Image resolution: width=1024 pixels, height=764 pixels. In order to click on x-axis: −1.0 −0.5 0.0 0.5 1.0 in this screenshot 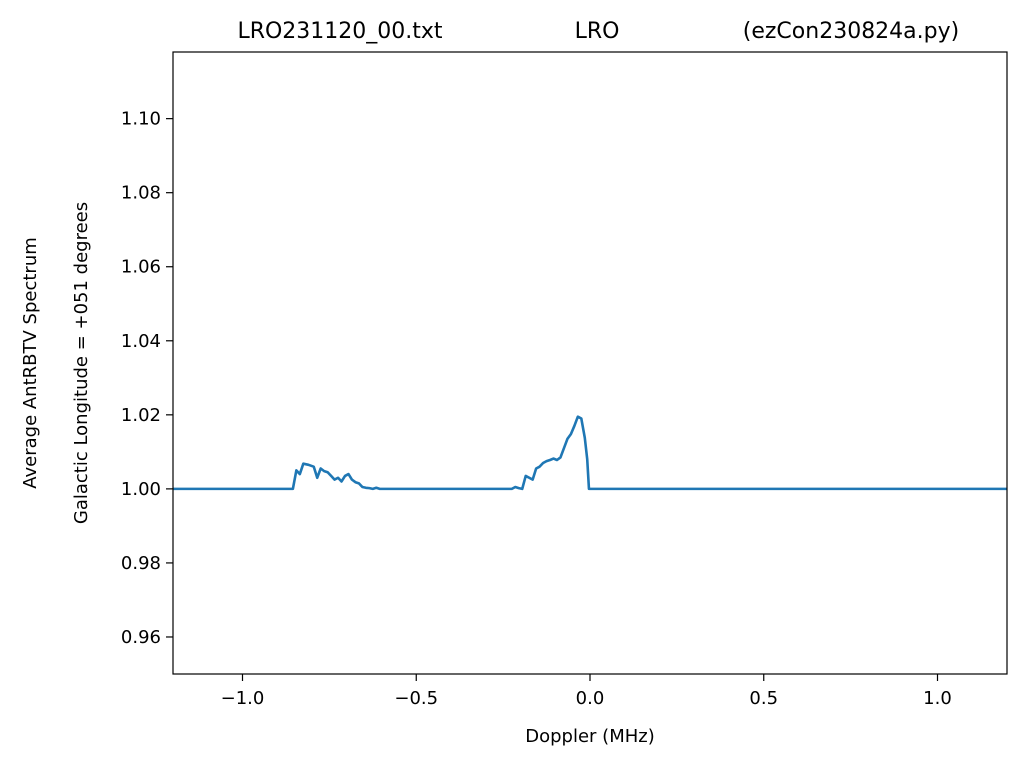, I will do `click(586, 691)`.